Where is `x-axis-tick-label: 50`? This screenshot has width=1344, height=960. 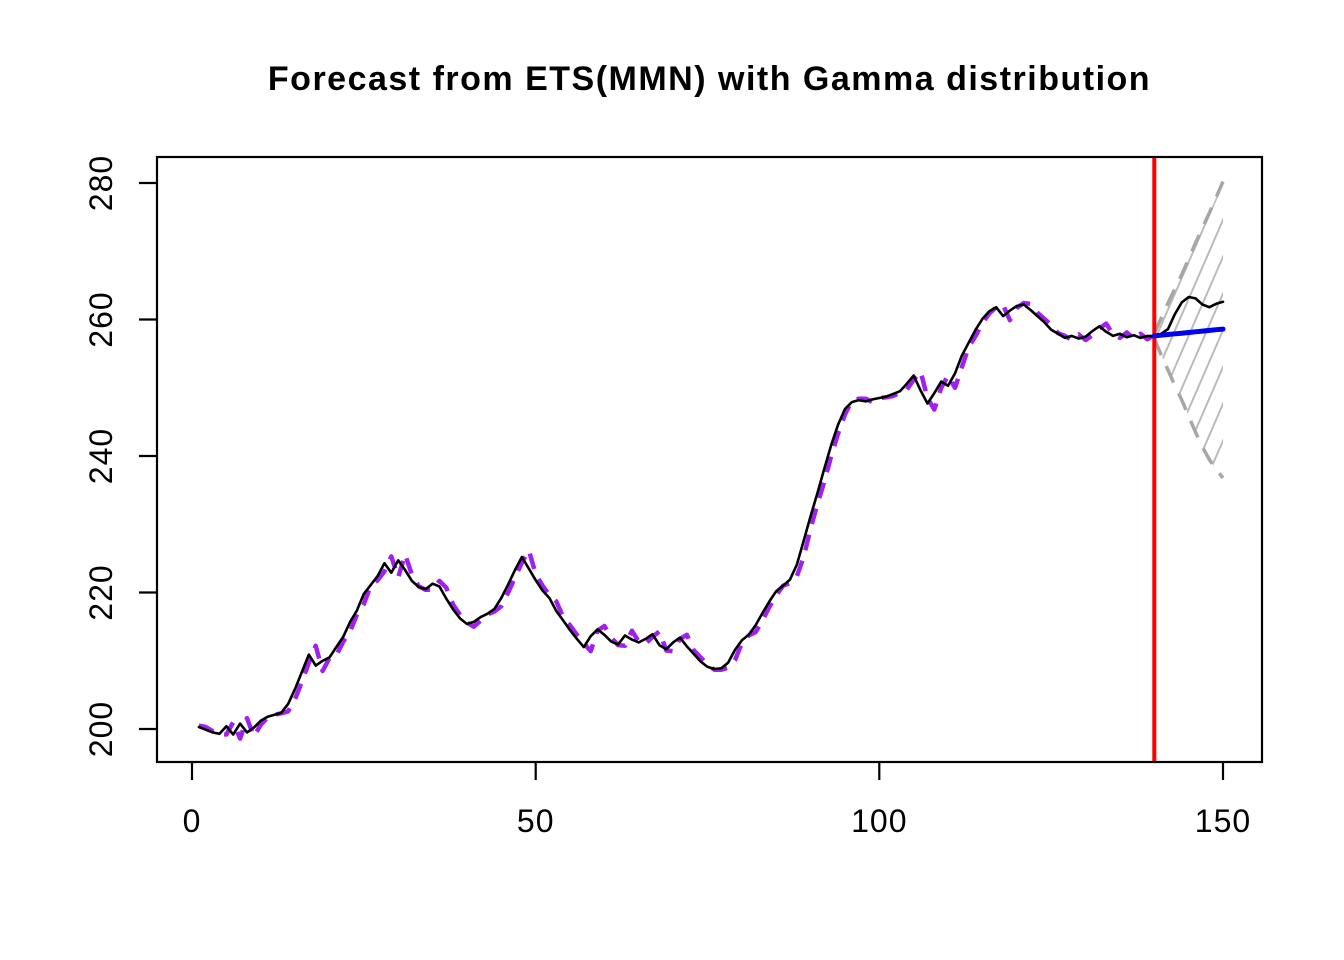
x-axis-tick-label: 50 is located at coordinates (536, 821).